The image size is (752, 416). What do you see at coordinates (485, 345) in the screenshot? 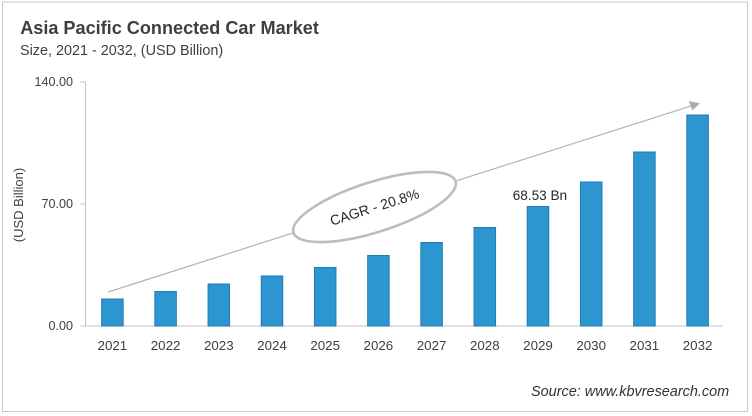
I see `svg-text: 2028` at bounding box center [485, 345].